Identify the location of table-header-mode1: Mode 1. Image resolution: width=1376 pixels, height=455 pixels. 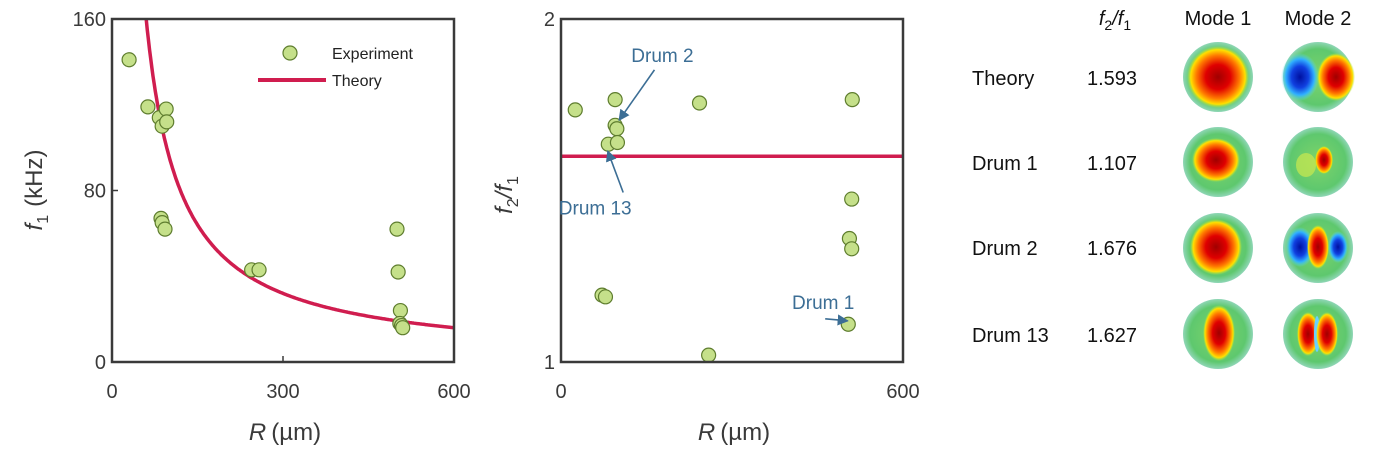
(1218, 19).